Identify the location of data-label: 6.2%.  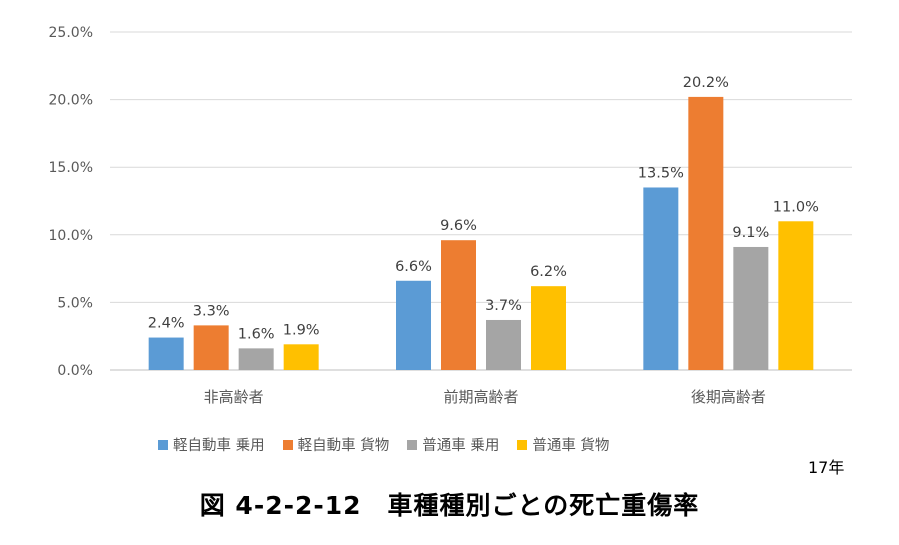
(548, 272).